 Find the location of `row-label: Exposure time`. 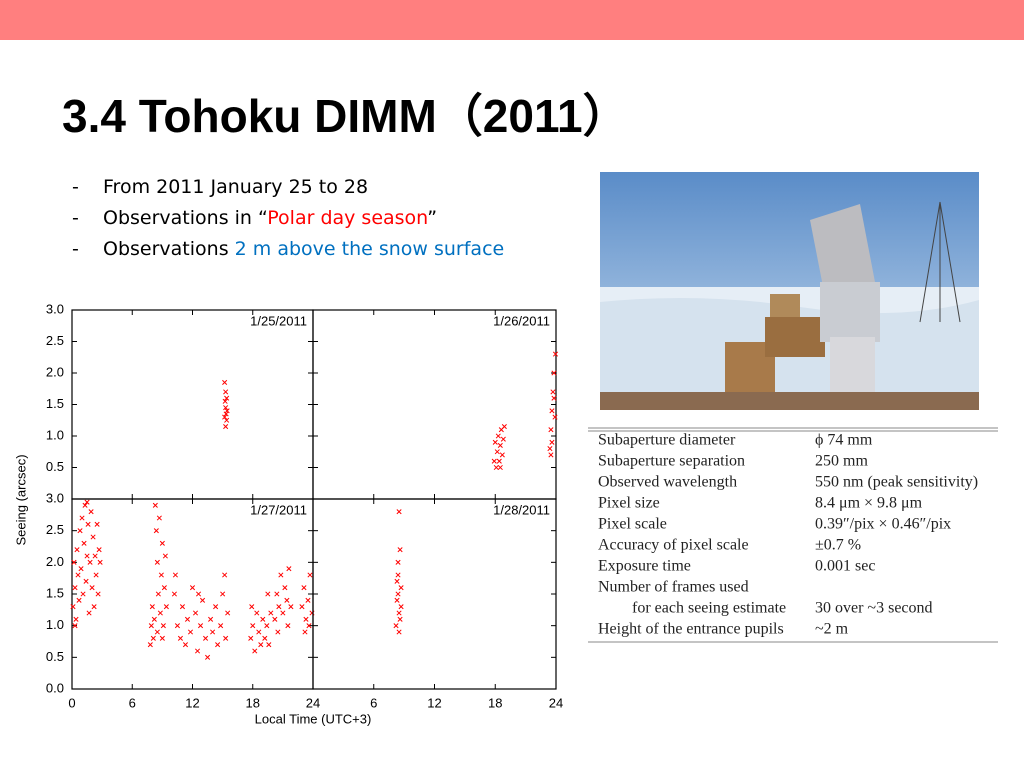

row-label: Exposure time is located at coordinates (644, 566).